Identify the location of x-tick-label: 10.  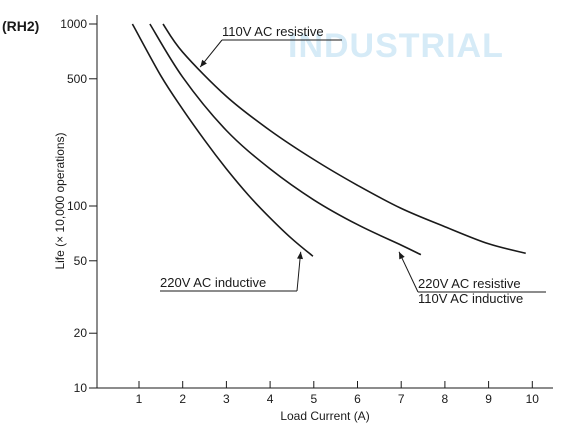
(533, 399).